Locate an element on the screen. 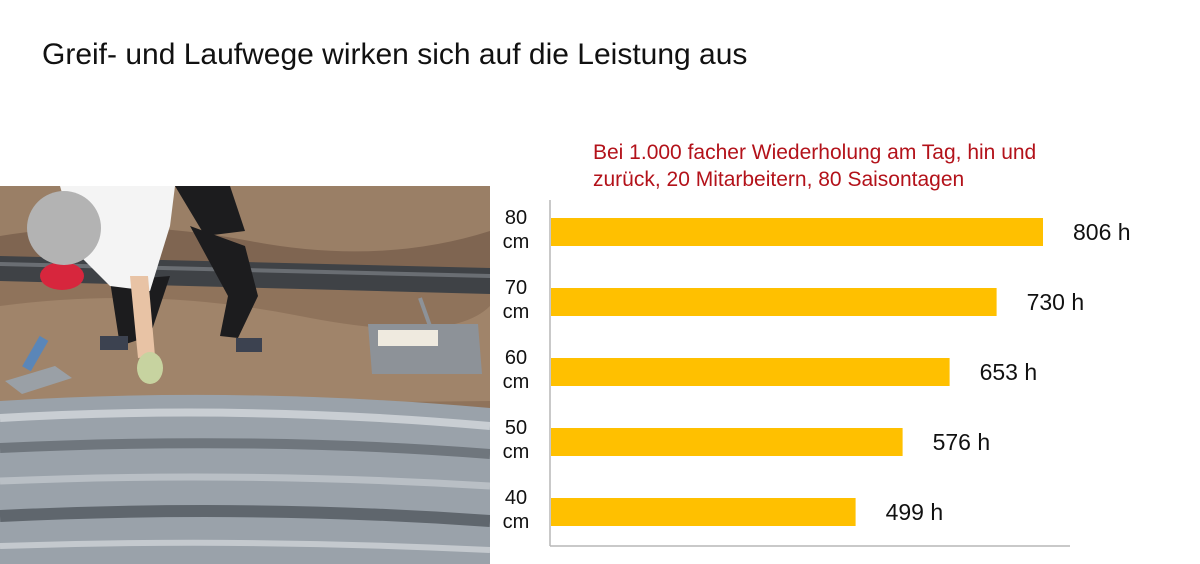  value-label: 730 h is located at coordinates (1056, 302).